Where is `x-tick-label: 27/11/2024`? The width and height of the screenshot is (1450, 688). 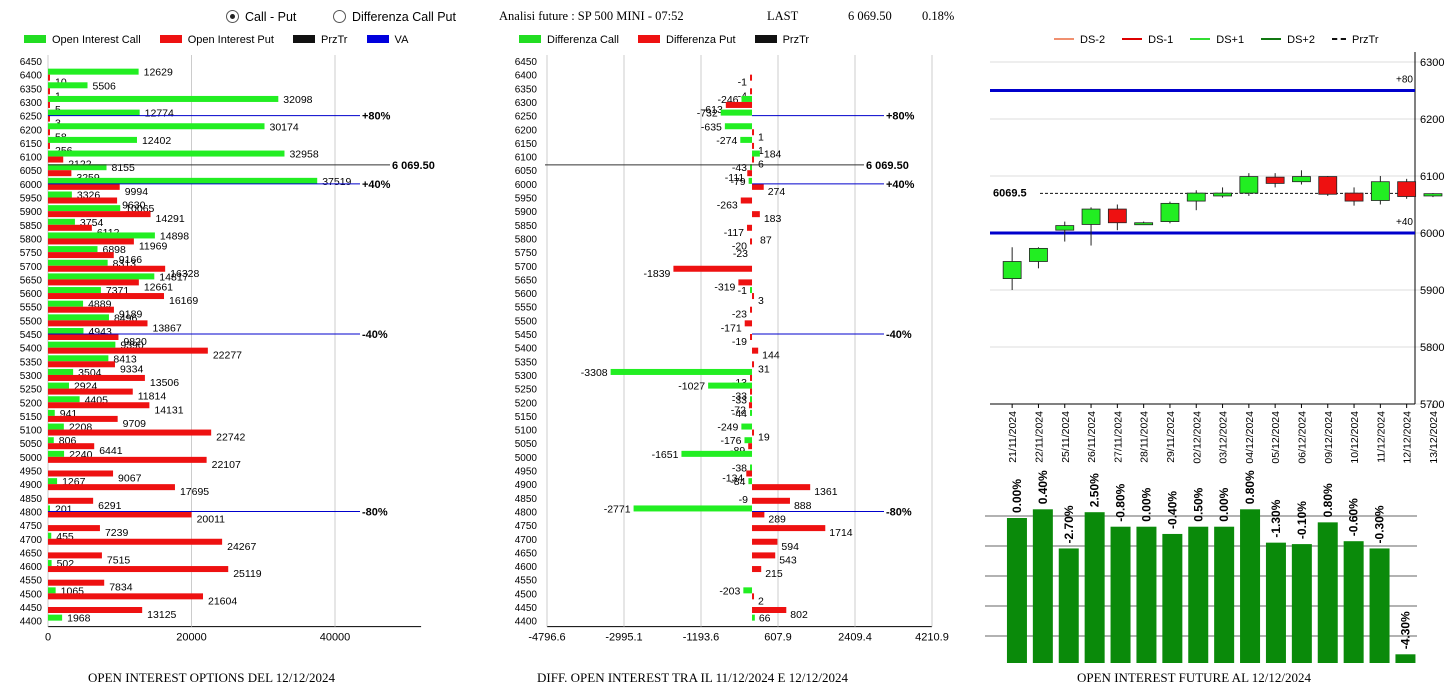 x-tick-label: 27/11/2024 is located at coordinates (1118, 437).